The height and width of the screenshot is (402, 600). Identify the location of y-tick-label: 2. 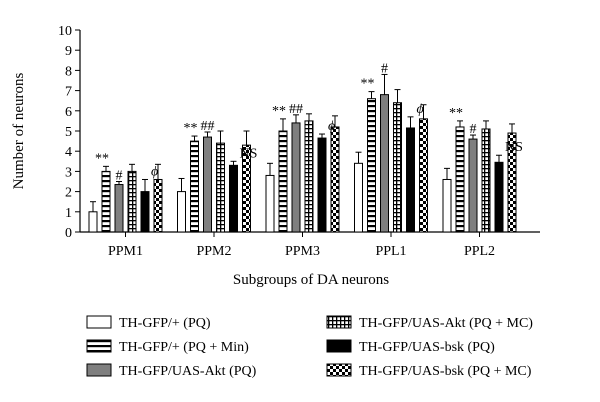
(68, 193).